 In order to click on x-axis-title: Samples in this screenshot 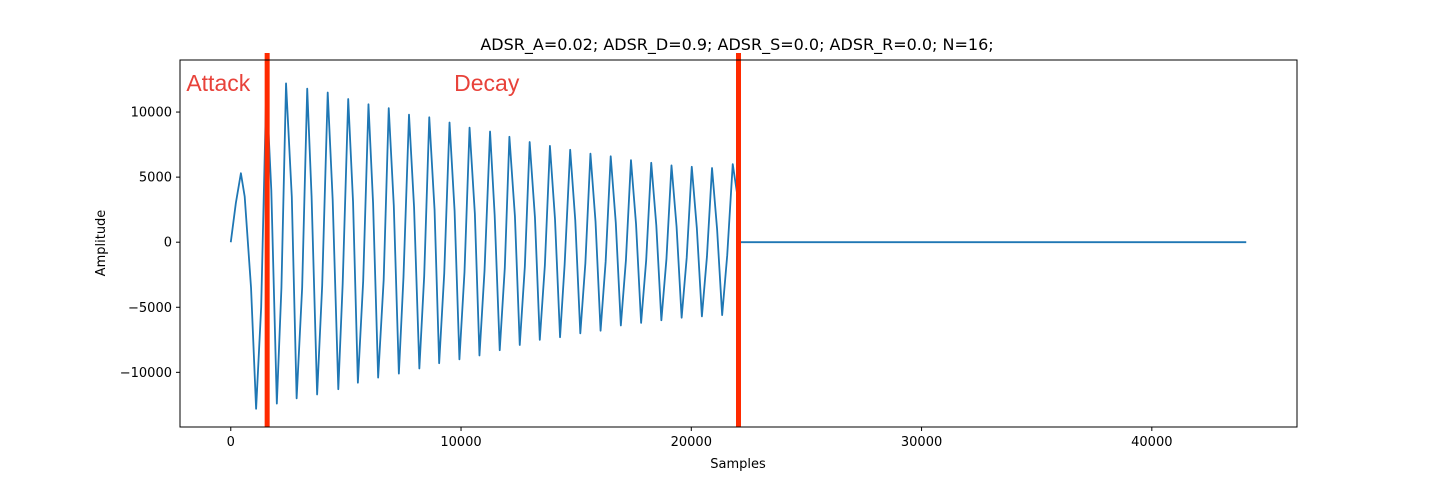, I will do `click(738, 464)`.